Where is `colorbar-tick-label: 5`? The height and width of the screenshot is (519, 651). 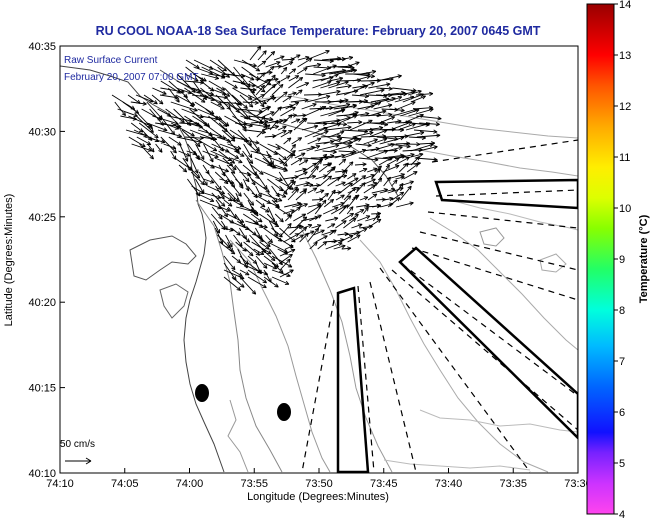
colorbar-tick-label: 5 is located at coordinates (622, 464).